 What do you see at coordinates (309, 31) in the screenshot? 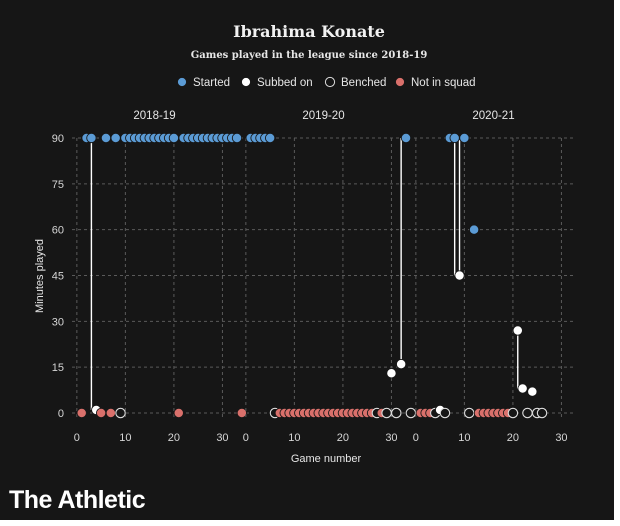
I see `chart-title: Ibrahima Konate` at bounding box center [309, 31].